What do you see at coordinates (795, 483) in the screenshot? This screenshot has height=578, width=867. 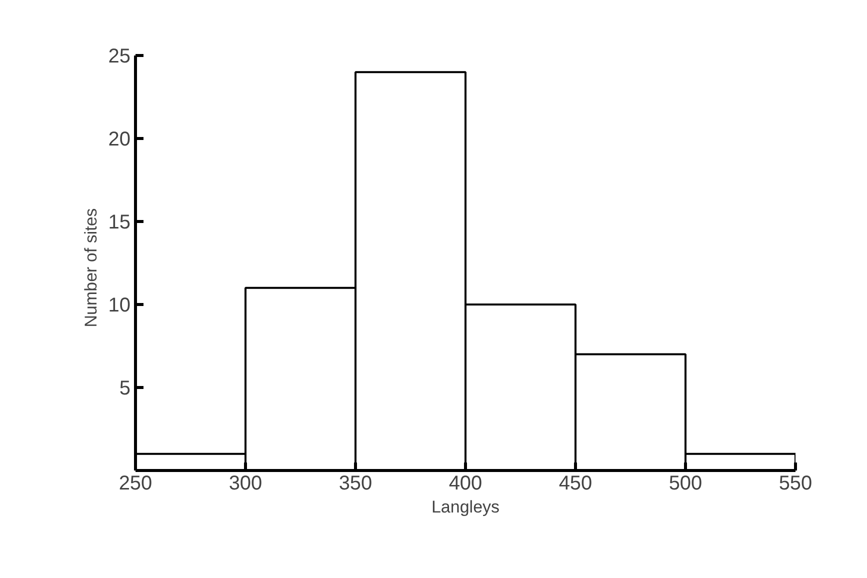 I see `x-tick-label: 550` at bounding box center [795, 483].